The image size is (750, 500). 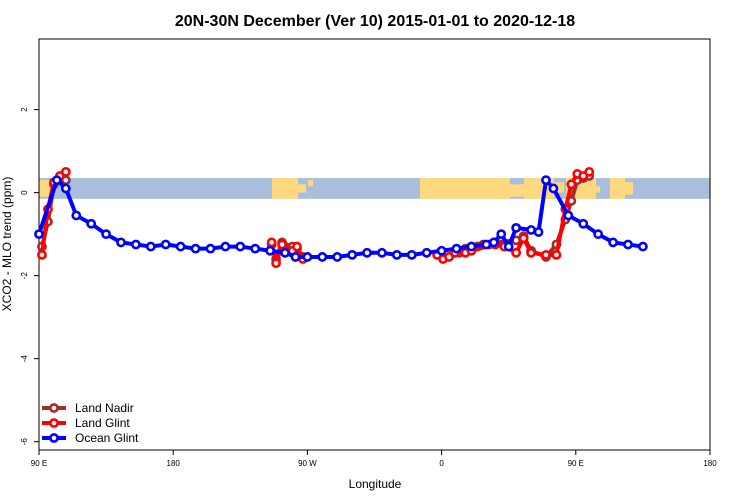 What do you see at coordinates (104, 408) in the screenshot?
I see `legend-label: Land Nadir` at bounding box center [104, 408].